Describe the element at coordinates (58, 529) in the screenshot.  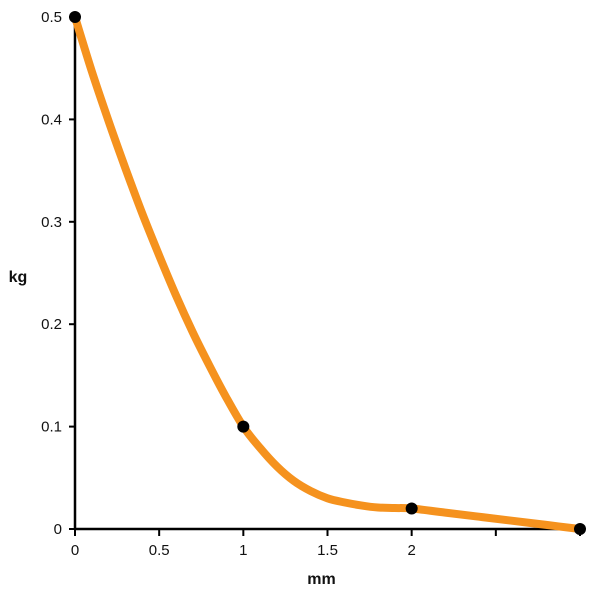
I see `y-tick-label: 0` at that location.